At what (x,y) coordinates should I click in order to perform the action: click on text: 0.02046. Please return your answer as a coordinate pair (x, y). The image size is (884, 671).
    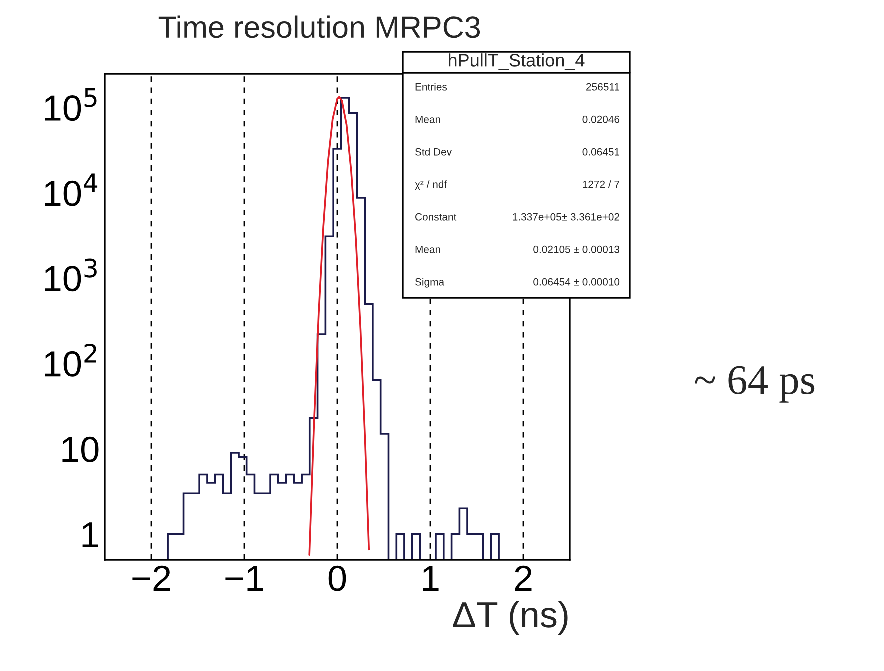
    Looking at the image, I should click on (601, 120).